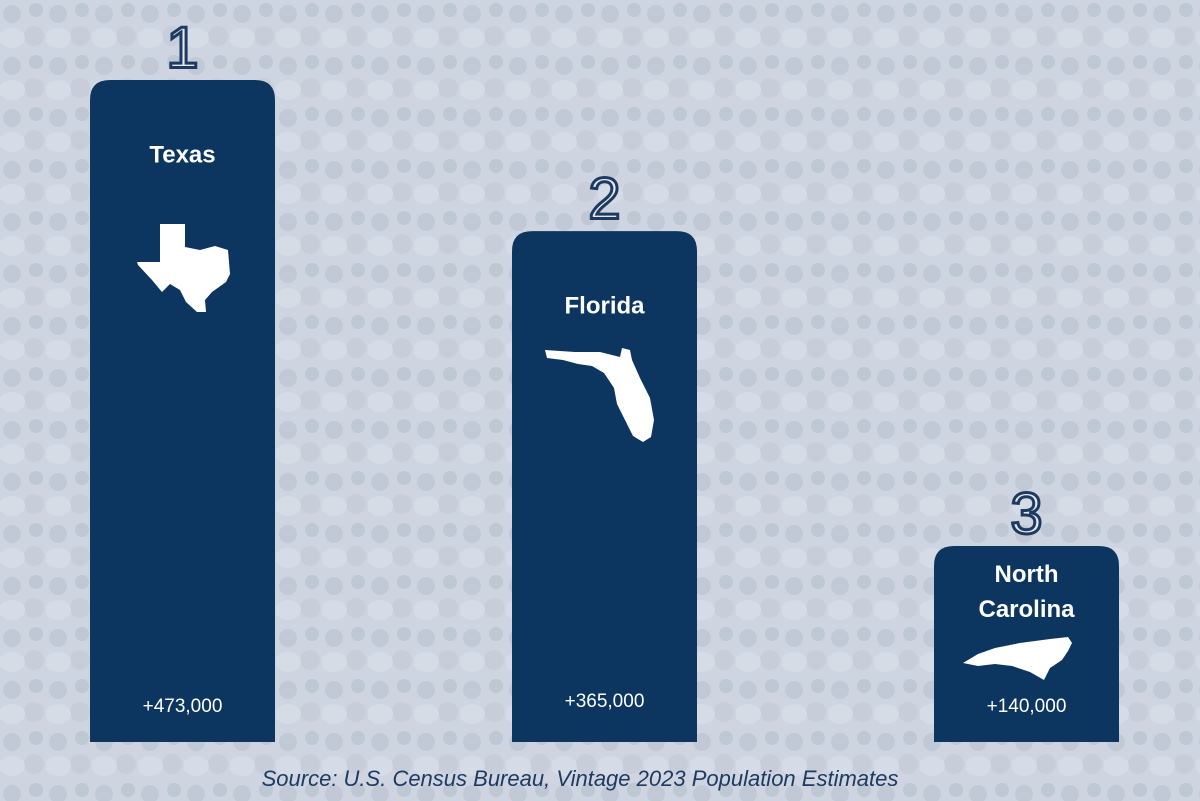  I want to click on north-carolina-icon, so click(1017, 658).